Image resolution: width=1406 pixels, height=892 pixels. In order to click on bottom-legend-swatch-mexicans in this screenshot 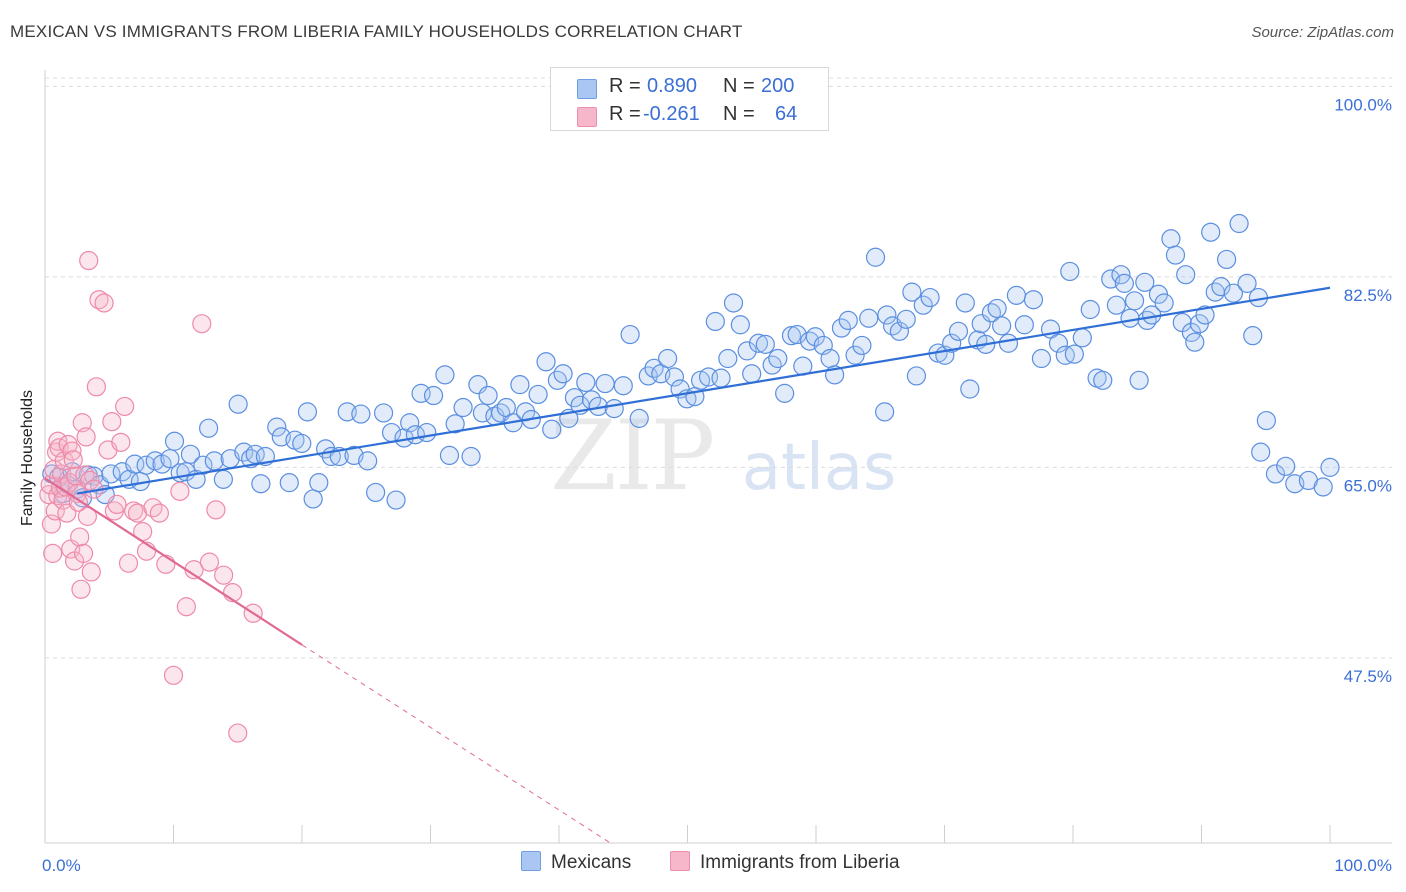, I will do `click(531, 861)`.